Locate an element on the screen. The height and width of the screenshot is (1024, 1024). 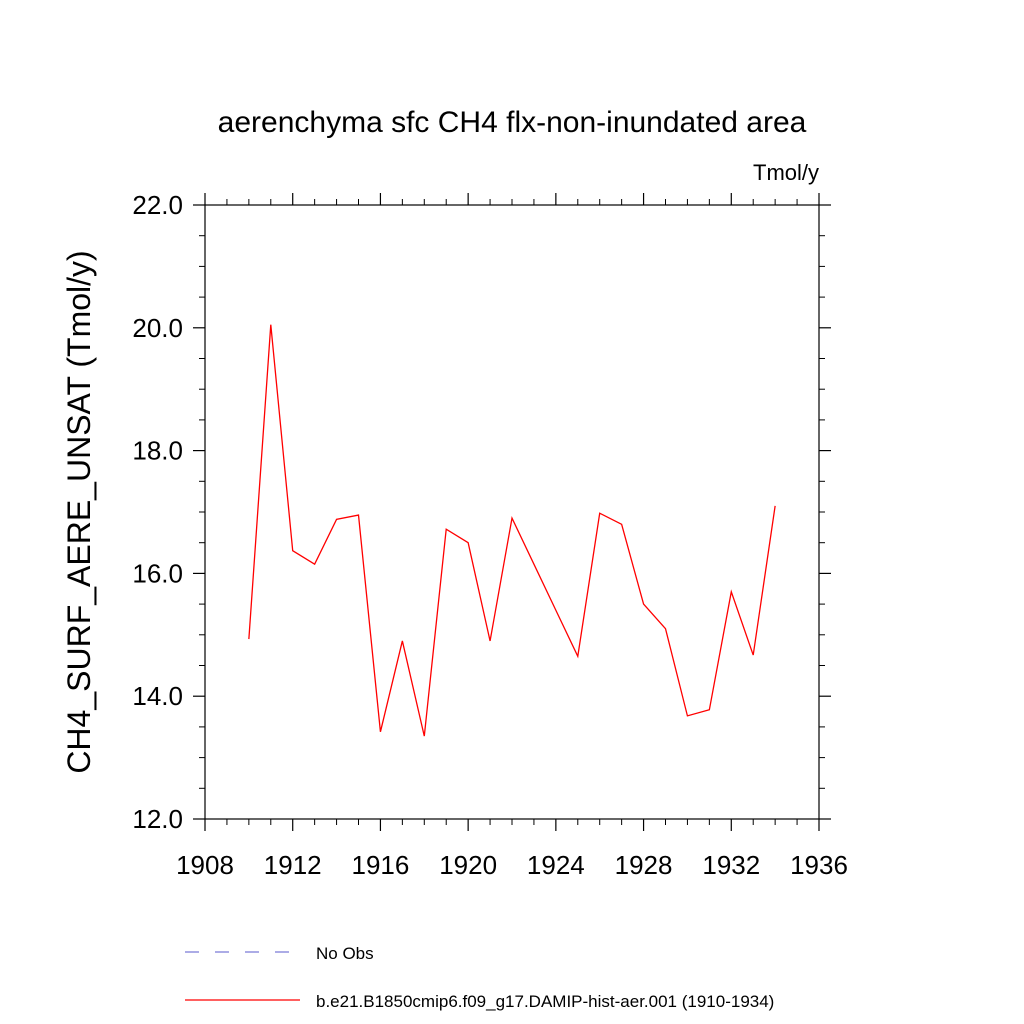
x-tick-label: 1916 is located at coordinates (381, 865).